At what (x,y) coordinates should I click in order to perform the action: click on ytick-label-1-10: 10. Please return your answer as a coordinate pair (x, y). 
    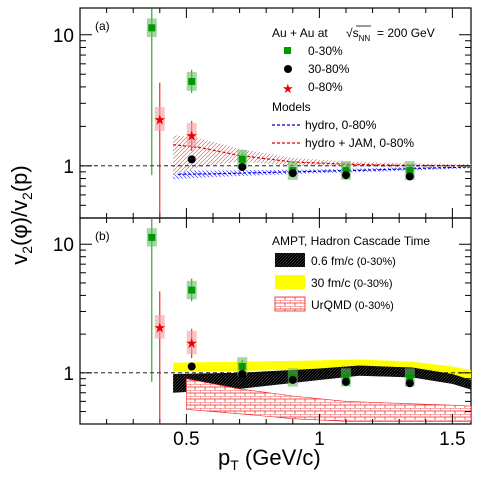
    Looking at the image, I should click on (63, 245).